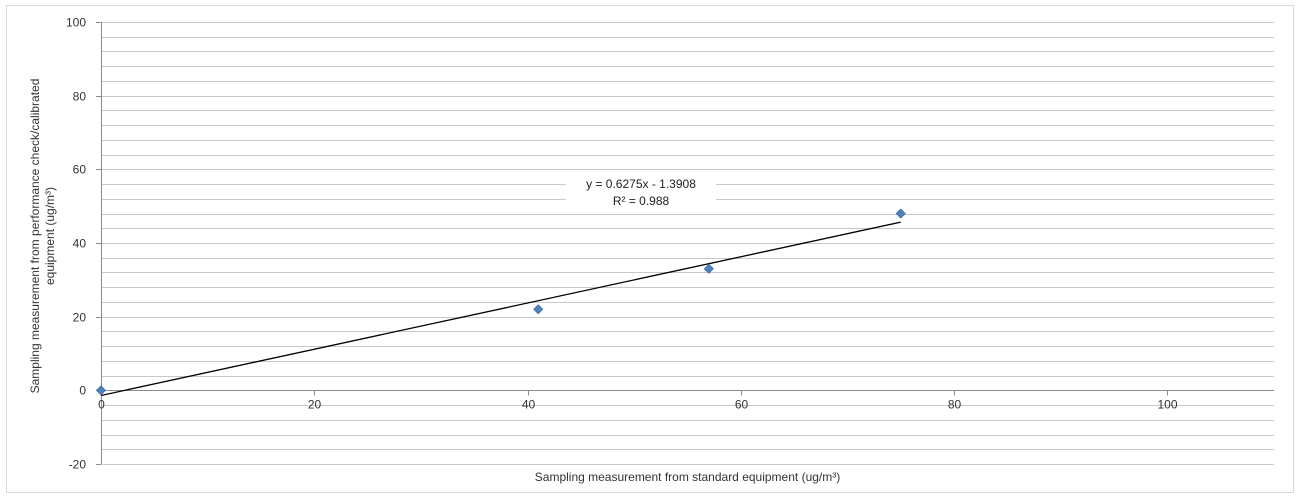 Image resolution: width=1300 pixels, height=499 pixels. Describe the element at coordinates (315, 405) in the screenshot. I see `x-tick-label: 20` at that location.